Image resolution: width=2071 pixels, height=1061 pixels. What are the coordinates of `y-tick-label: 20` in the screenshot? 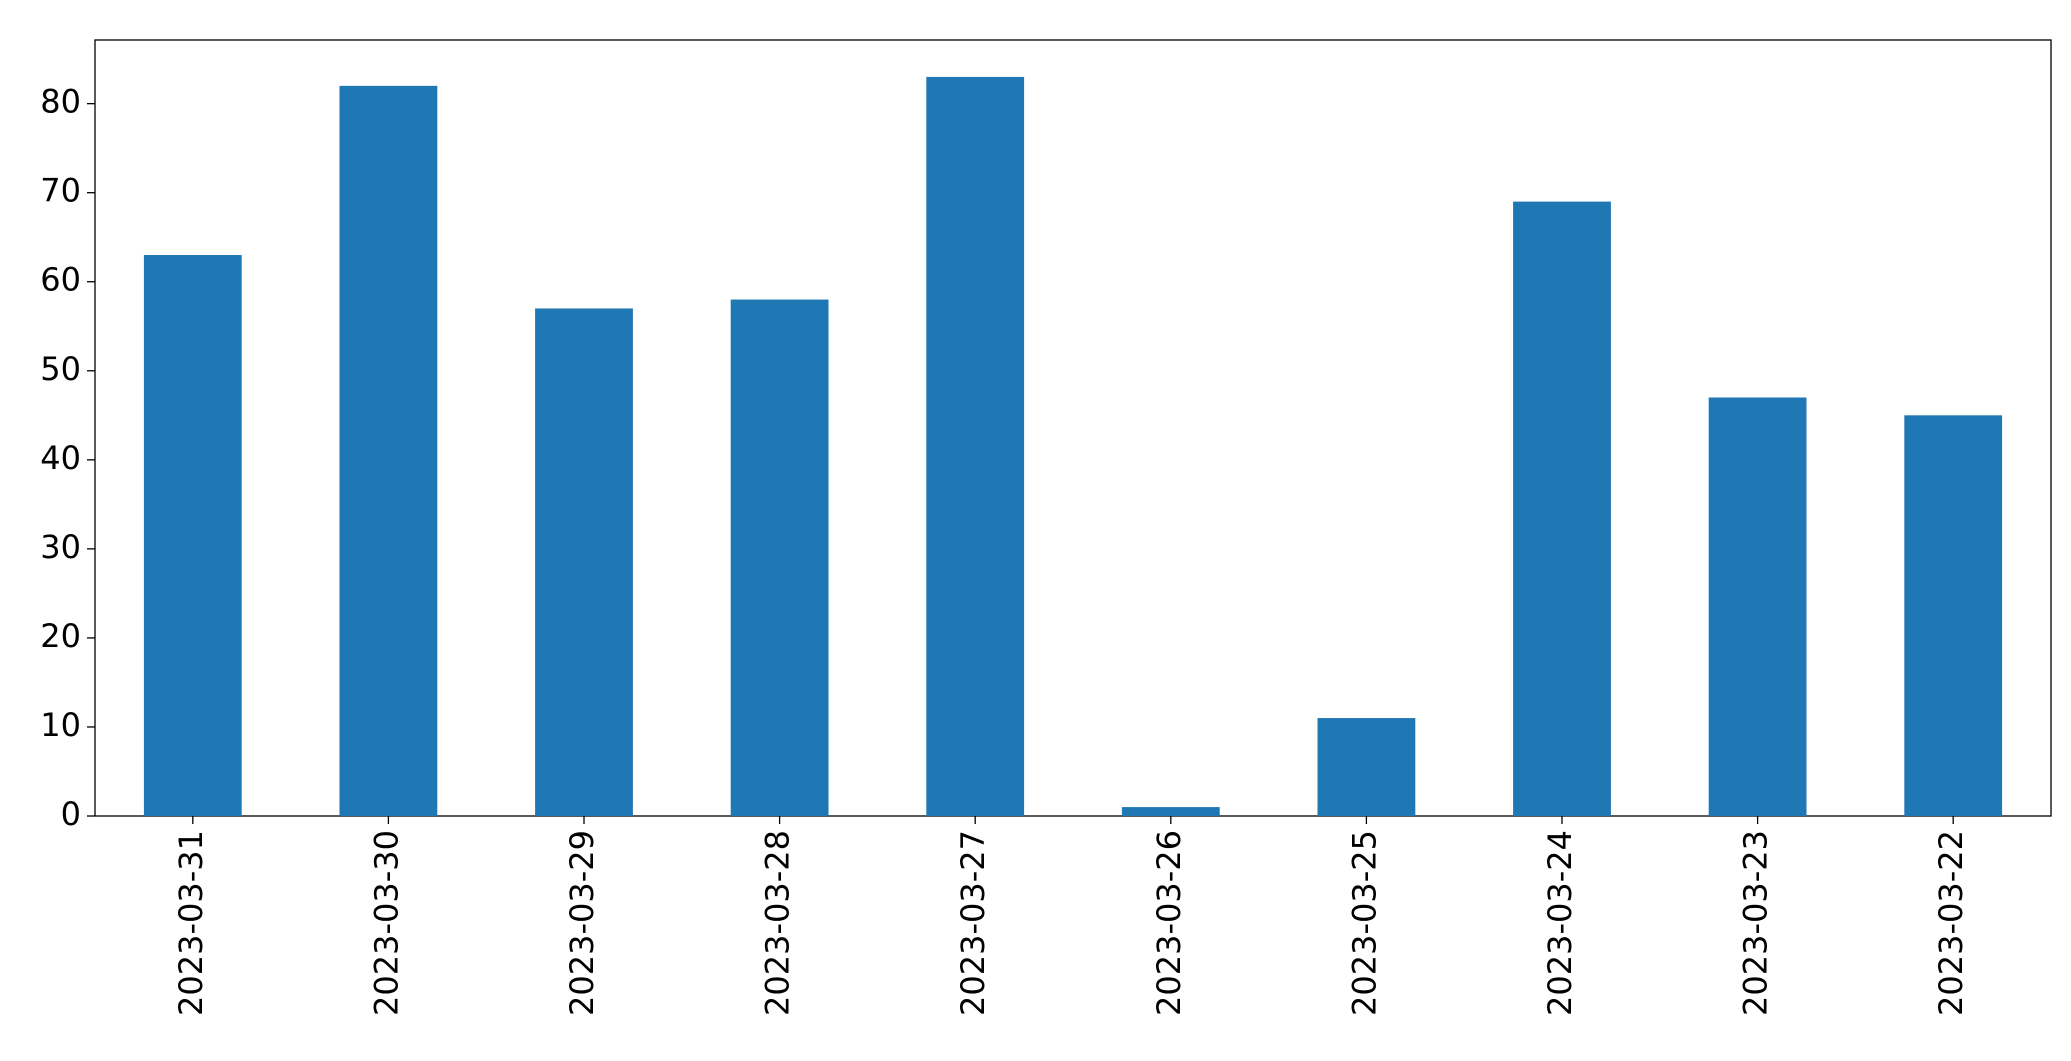 It's located at (60, 636).